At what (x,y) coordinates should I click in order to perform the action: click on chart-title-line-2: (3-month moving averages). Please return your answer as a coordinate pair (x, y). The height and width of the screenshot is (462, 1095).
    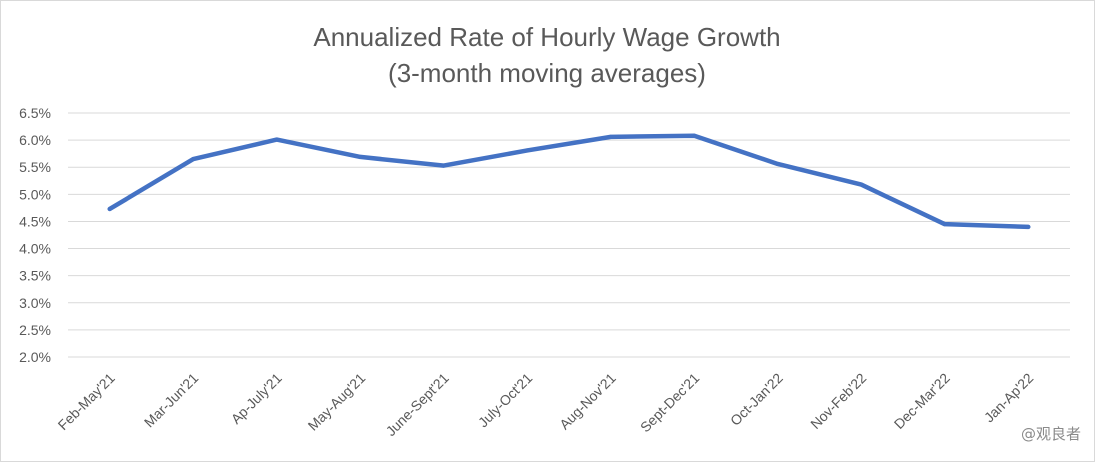
    Looking at the image, I should click on (547, 73).